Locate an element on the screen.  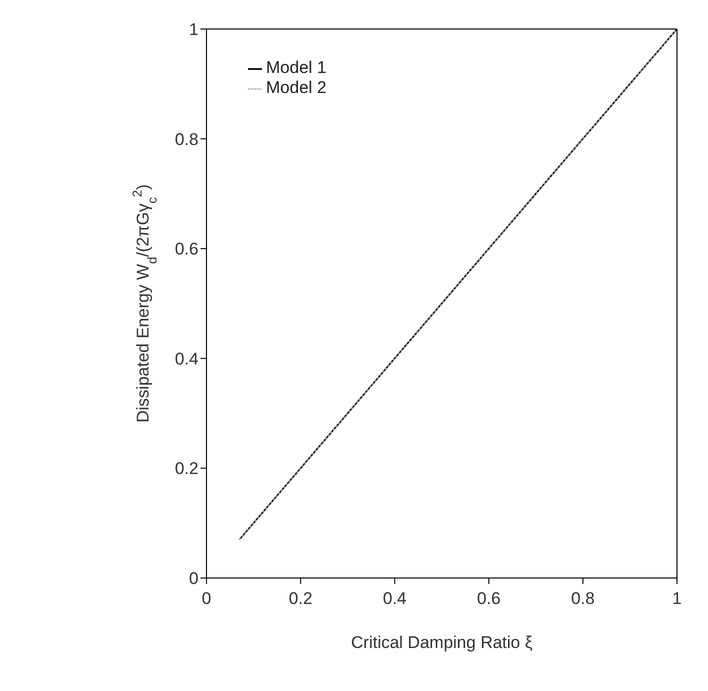
x-axis-title: Critical Damping Ratio ξ is located at coordinates (442, 642).